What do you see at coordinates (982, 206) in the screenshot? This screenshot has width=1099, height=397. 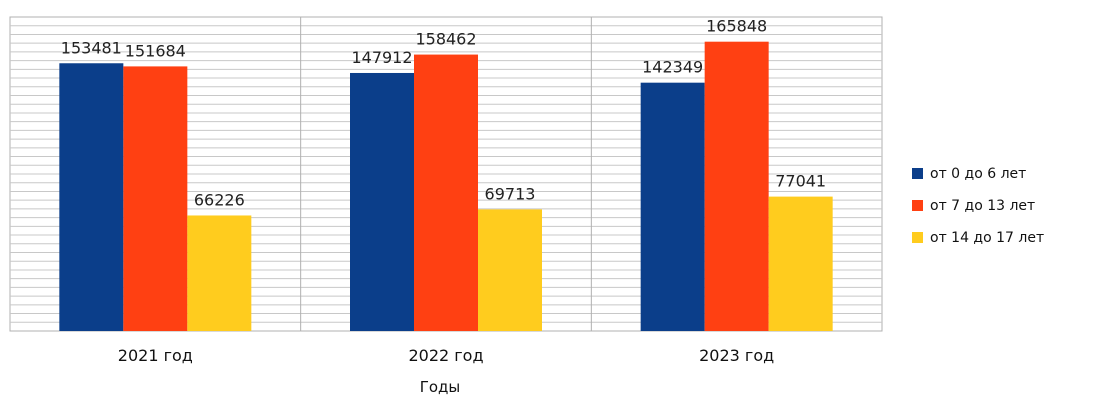 I see `legend-label: от 7 до 13 лет` at bounding box center [982, 206].